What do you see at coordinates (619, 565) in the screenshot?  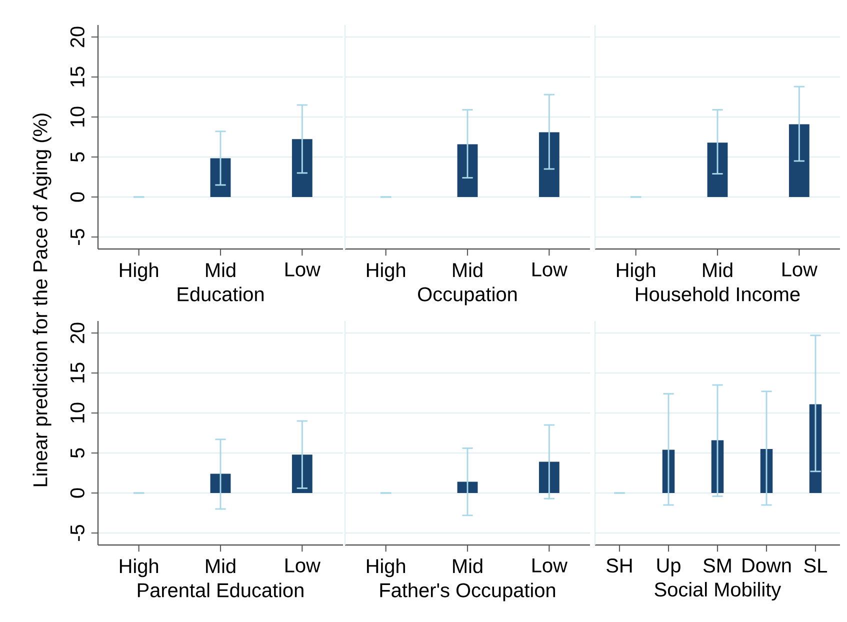 I see `x-tick-label: SH` at bounding box center [619, 565].